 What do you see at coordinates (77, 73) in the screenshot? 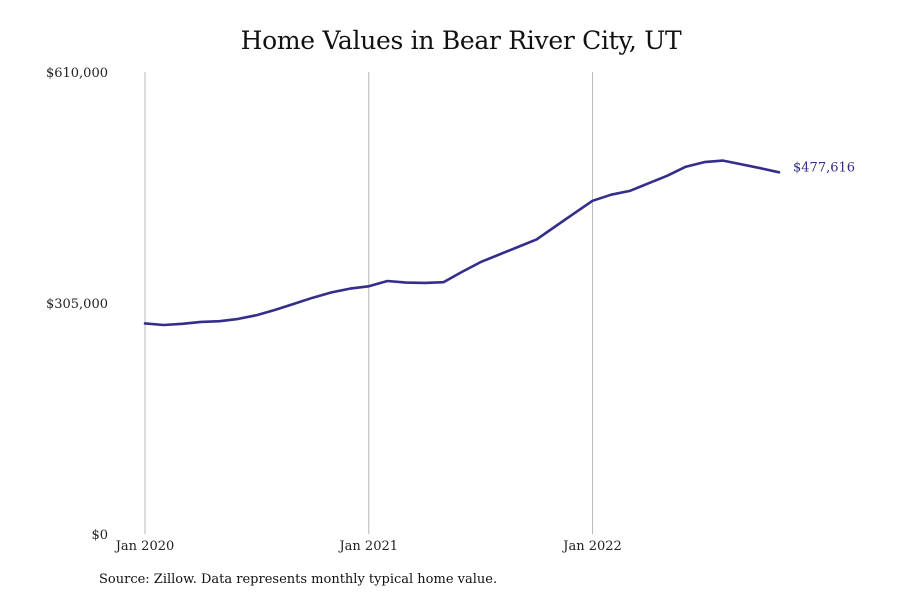
I see `y-tick-label: $610,000` at bounding box center [77, 73].